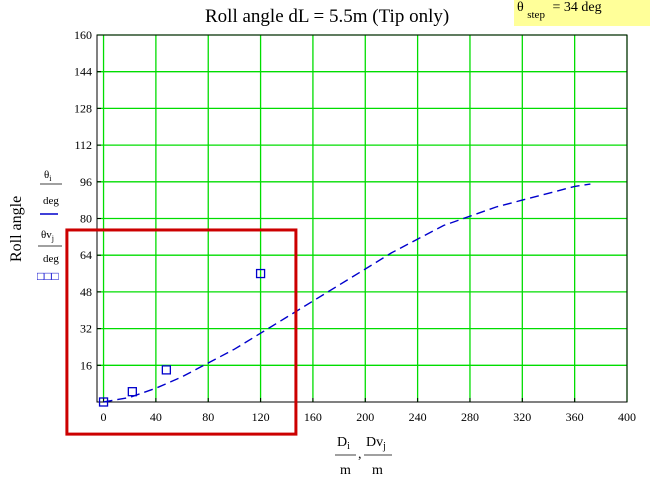 This screenshot has height=481, width=650. Describe the element at coordinates (86, 365) in the screenshot. I see `y-tick-label: 16` at that location.